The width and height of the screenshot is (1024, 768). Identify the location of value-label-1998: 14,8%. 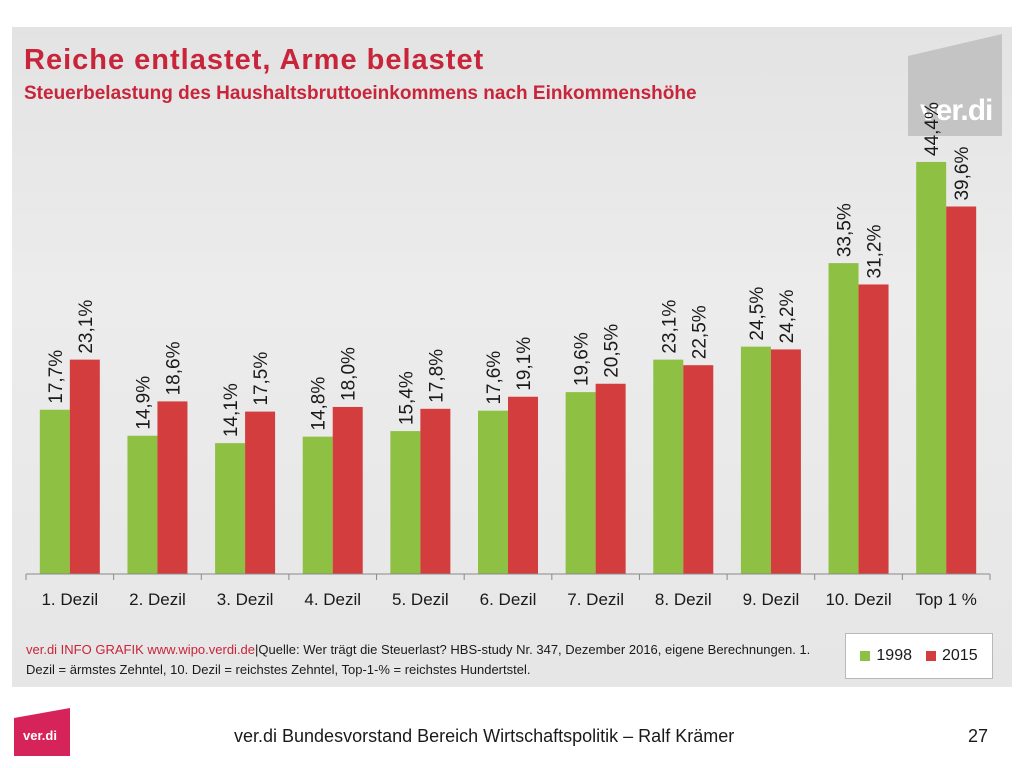
(319, 404).